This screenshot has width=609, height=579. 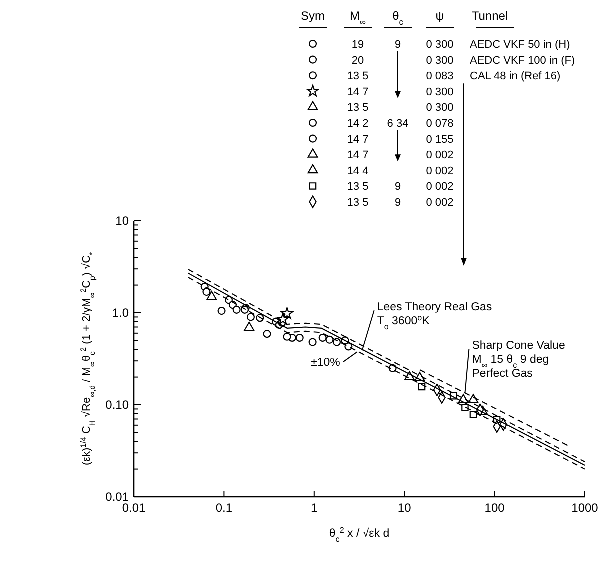 I want to click on x-tick-label: 1, so click(x=314, y=508).